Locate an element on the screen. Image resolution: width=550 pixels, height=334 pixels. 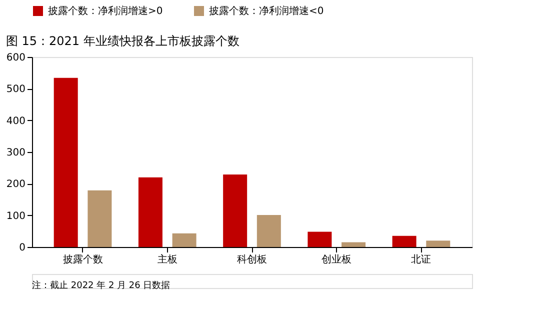
text: 注：截止 2022 年 2 月 26 日数据 is located at coordinates (101, 285).